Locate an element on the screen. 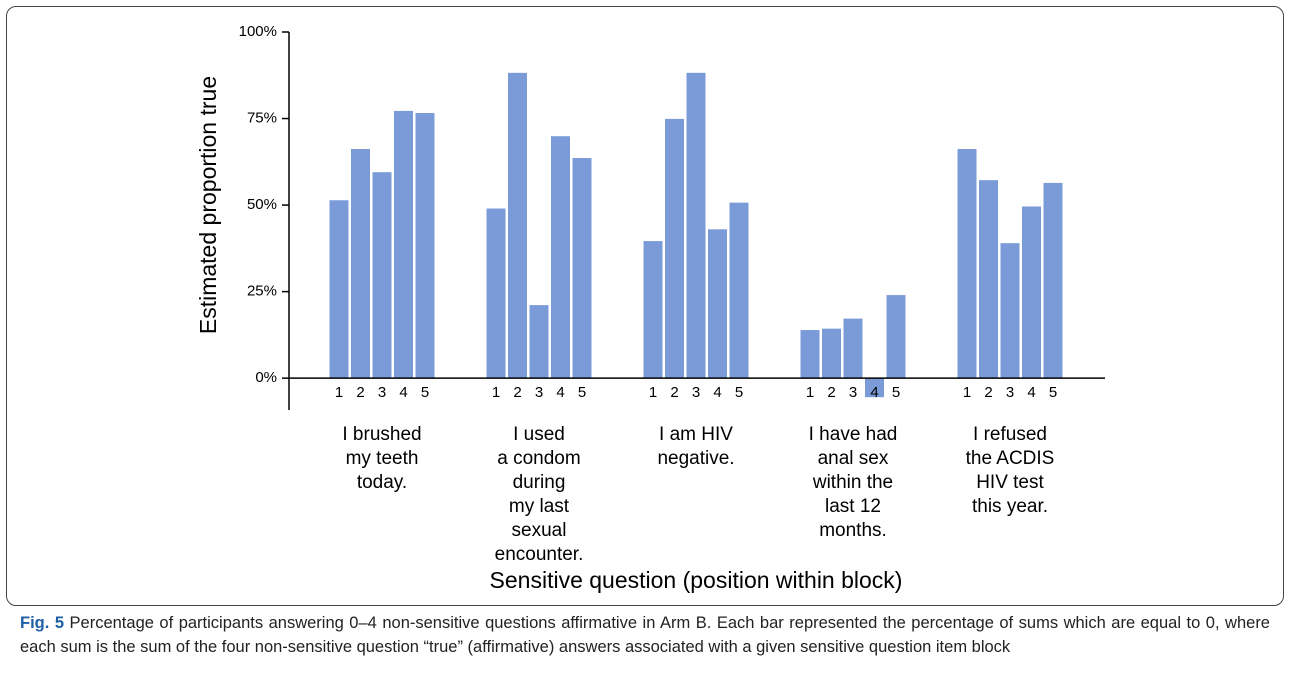 The image size is (1292, 687). category-label: negative. is located at coordinates (695, 458).